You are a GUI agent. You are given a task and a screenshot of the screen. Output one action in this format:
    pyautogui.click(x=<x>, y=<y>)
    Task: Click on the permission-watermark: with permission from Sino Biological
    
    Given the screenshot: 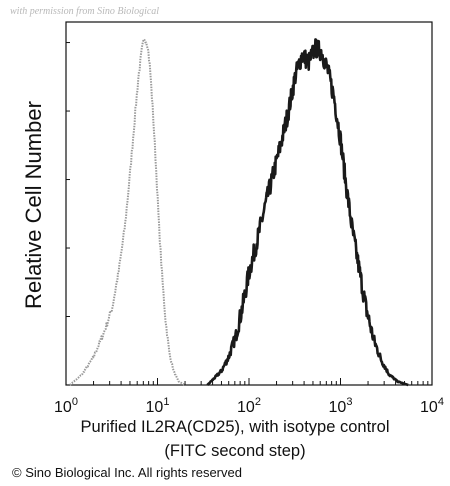 What is the action you would take?
    pyautogui.click(x=85, y=11)
    